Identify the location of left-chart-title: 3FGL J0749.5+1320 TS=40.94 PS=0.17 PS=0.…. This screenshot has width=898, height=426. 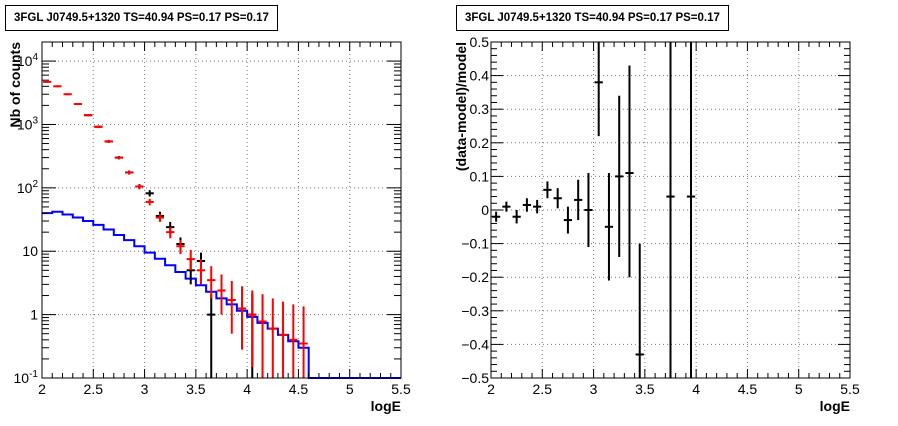
(141, 18).